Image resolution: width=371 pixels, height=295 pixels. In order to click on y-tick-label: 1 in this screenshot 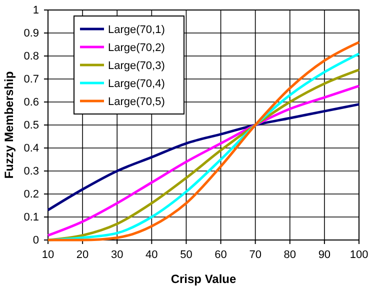, I will do `click(35, 10)`.